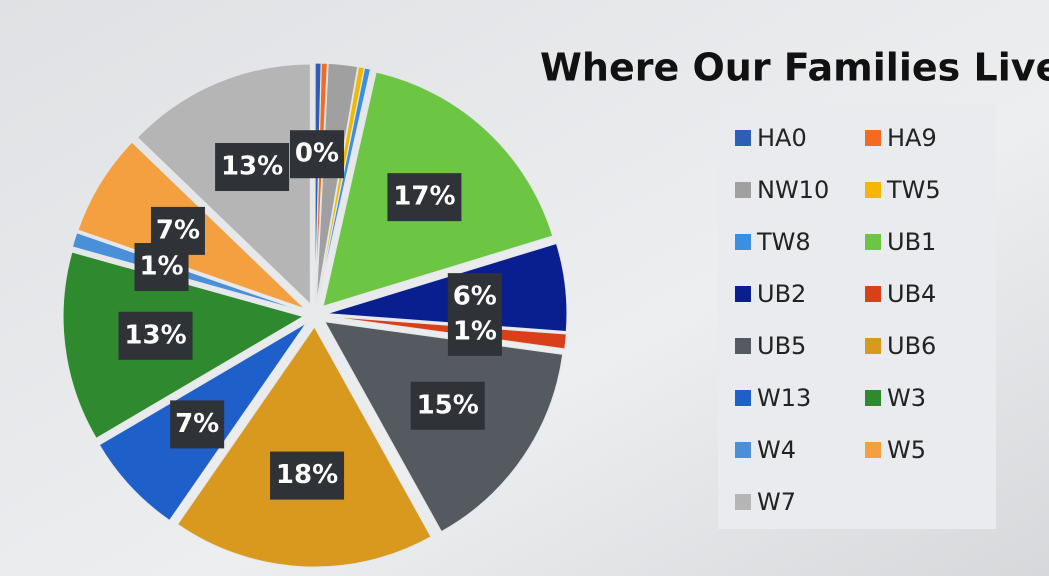 The height and width of the screenshot is (576, 1049). Describe the element at coordinates (776, 450) in the screenshot. I see `legend-label: W4` at that location.